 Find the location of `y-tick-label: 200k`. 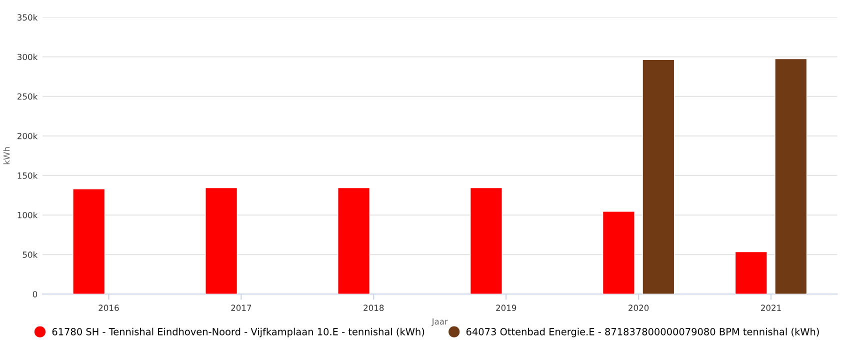

y-tick-label: 200k is located at coordinates (28, 136).